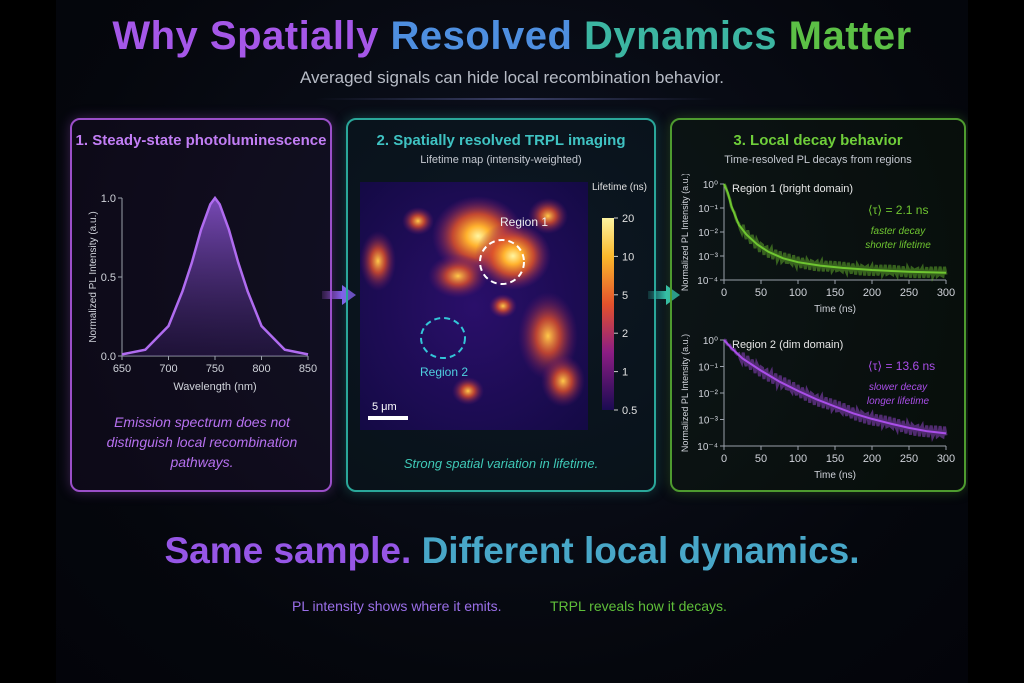  Describe the element at coordinates (108, 278) in the screenshot. I see `y-tick-label: 0.5` at that location.